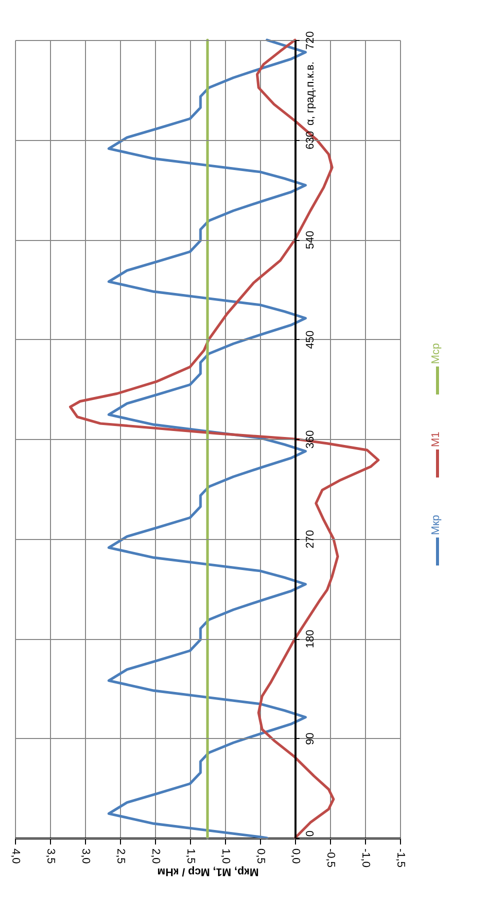 The height and width of the screenshot is (923, 478). I want to click on x-tick-label: -1,5, so click(400, 858).